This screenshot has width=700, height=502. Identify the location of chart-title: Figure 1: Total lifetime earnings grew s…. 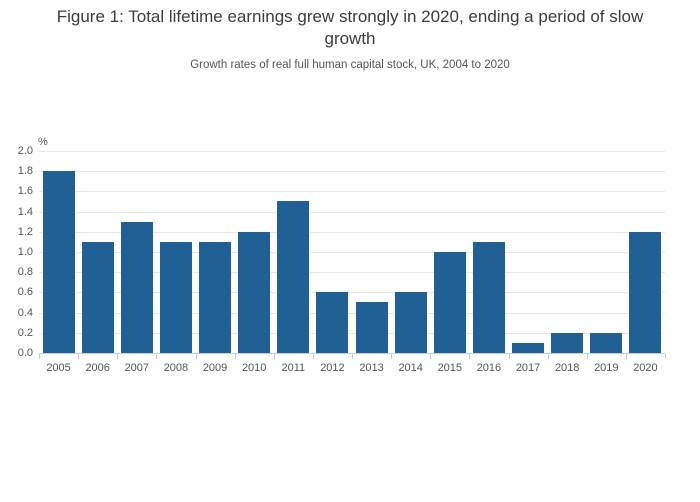
(350, 28).